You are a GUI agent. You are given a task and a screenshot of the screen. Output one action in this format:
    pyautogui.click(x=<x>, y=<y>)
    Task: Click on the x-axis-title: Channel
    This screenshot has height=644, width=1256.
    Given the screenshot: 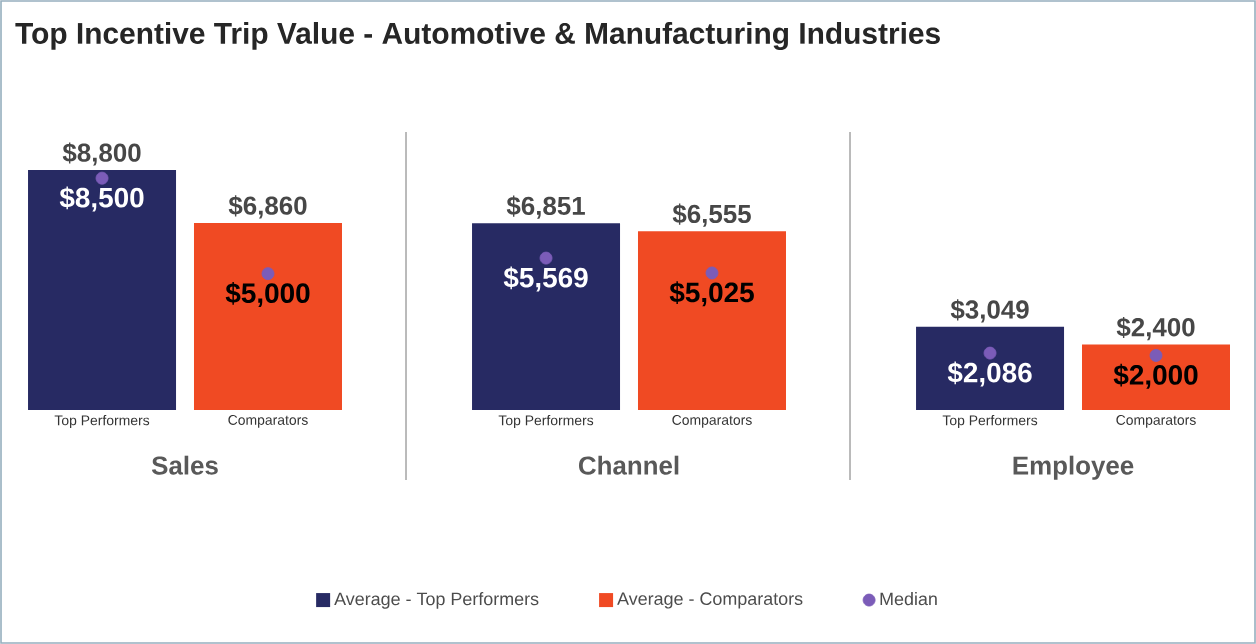 What is the action you would take?
    pyautogui.click(x=628, y=465)
    